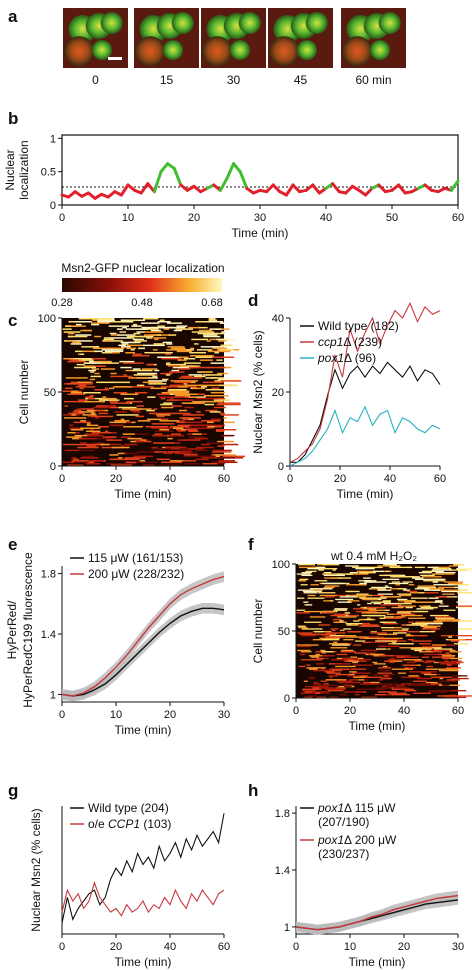  Describe the element at coordinates (136, 574) in the screenshot. I see `legend-entry: 200 μW (228/232)` at that location.